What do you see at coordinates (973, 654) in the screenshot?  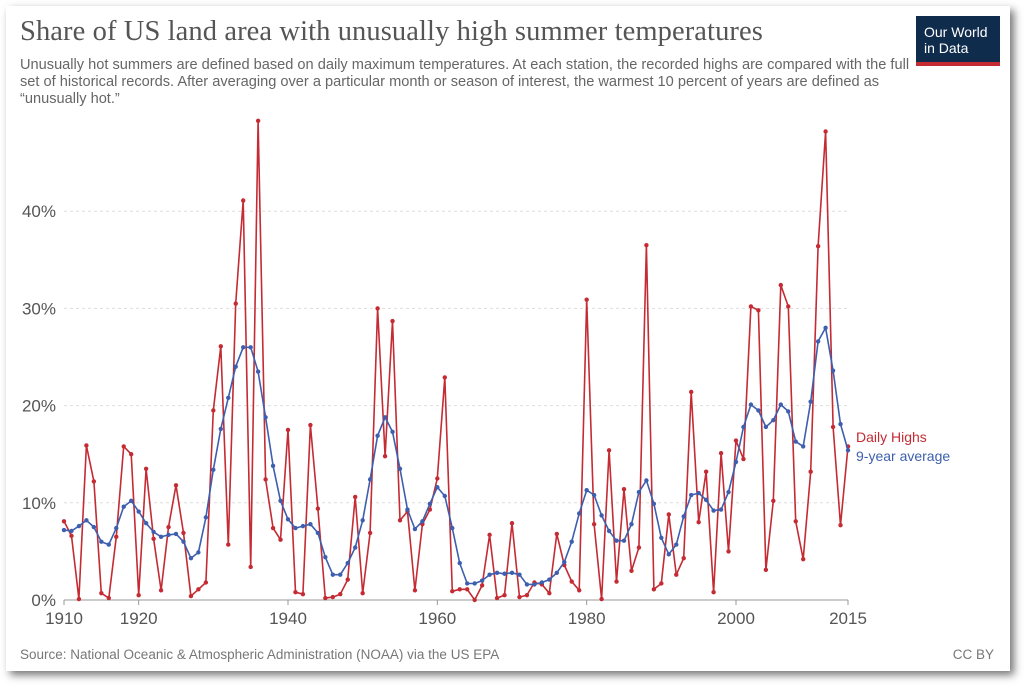 I see `license-link: CC BY` at bounding box center [973, 654].